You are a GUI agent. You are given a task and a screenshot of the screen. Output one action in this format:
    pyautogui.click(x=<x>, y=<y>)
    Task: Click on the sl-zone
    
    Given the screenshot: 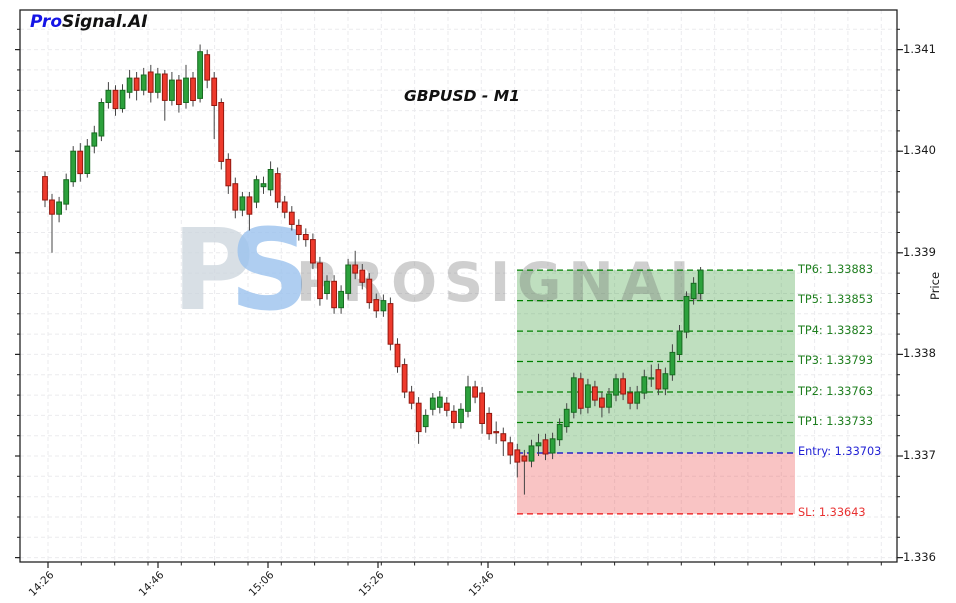 What is the action you would take?
    pyautogui.click(x=656, y=483)
    